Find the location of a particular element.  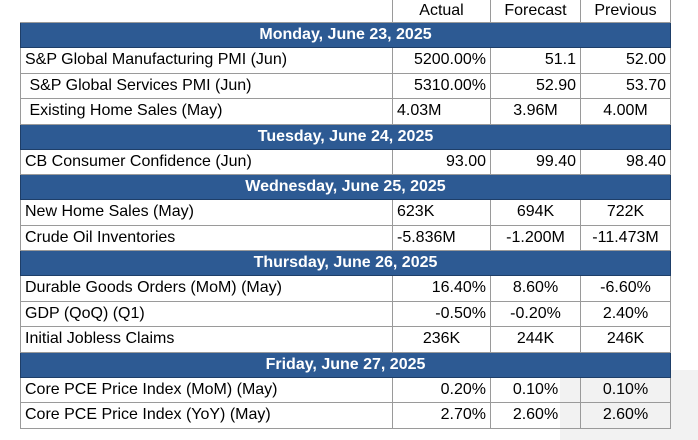

indicator-name: Existing Home Sales (May) is located at coordinates (206, 111).